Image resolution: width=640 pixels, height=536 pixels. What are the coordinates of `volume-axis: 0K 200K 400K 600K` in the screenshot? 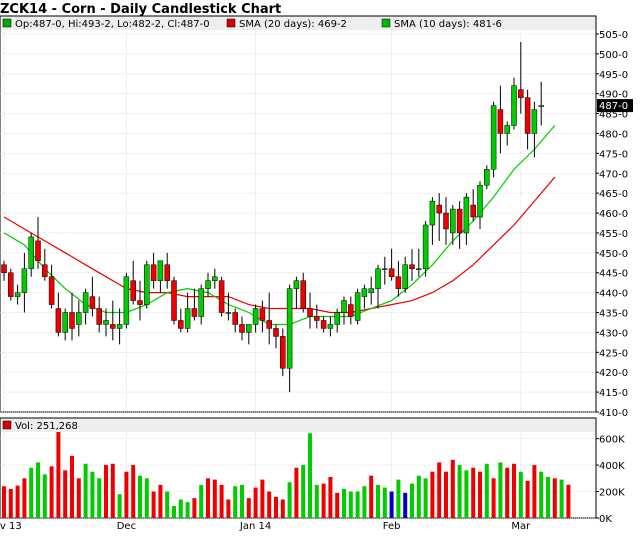 It's located at (610, 480).